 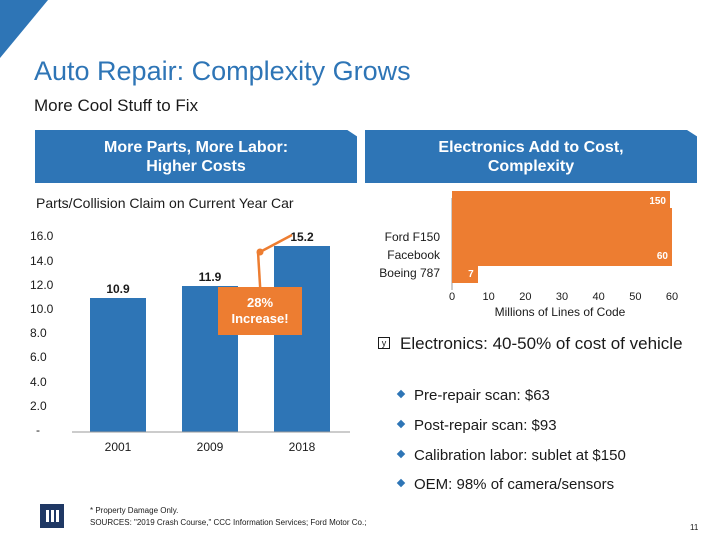 I want to click on h-tick-label: 40, so click(x=598, y=297).